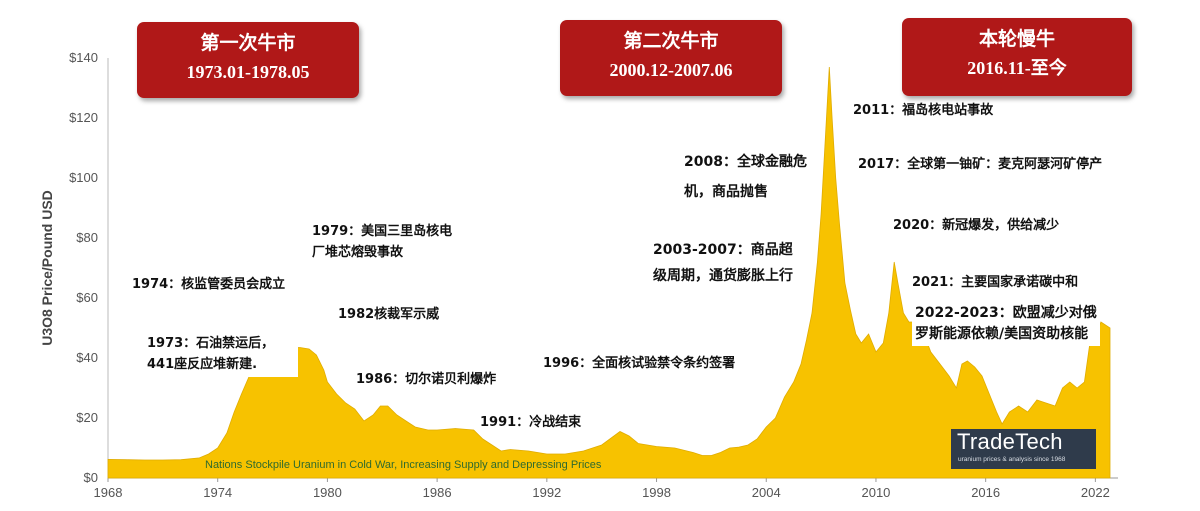 This screenshot has height=511, width=1200. Describe the element at coordinates (221, 354) in the screenshot. I see `annotation-1973: 1973：石油禁运后，441座反应堆新建.` at that location.